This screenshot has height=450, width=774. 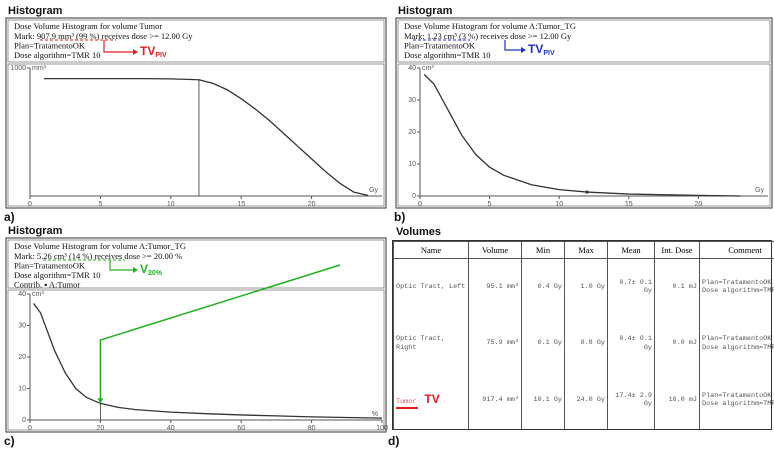 What do you see at coordinates (39, 68) in the screenshot?
I see `y-unit: mm³` at bounding box center [39, 68].